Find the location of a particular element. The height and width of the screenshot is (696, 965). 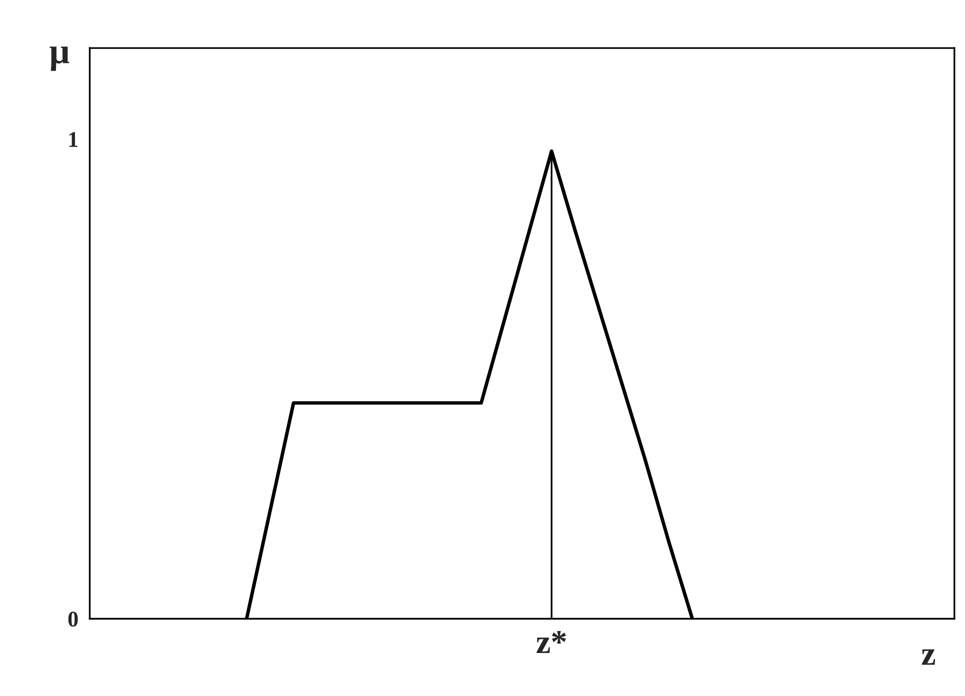

y-axis-title: μ is located at coordinates (60, 58).